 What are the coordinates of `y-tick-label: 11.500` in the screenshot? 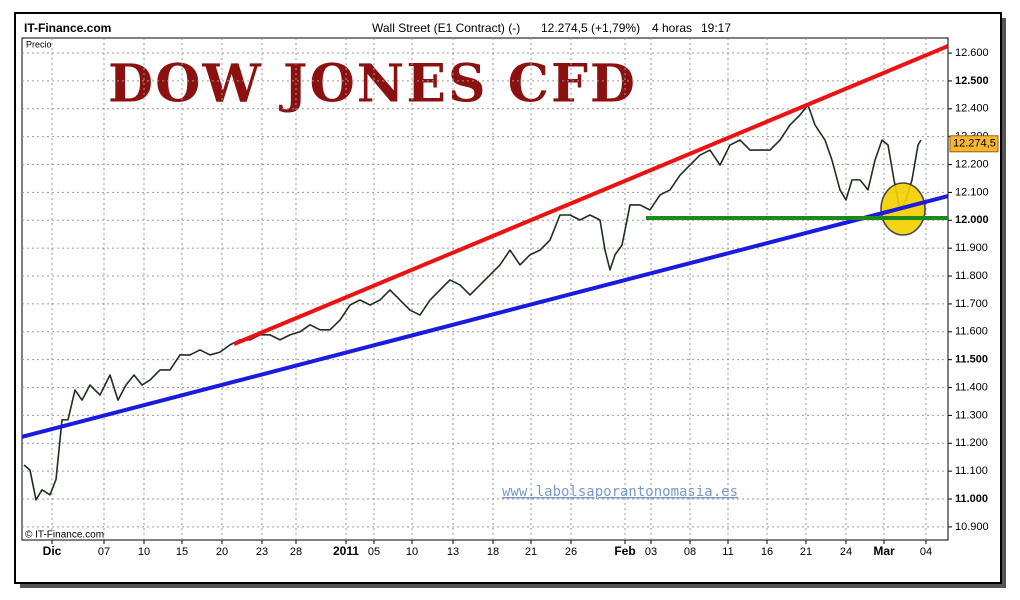 It's located at (971, 360).